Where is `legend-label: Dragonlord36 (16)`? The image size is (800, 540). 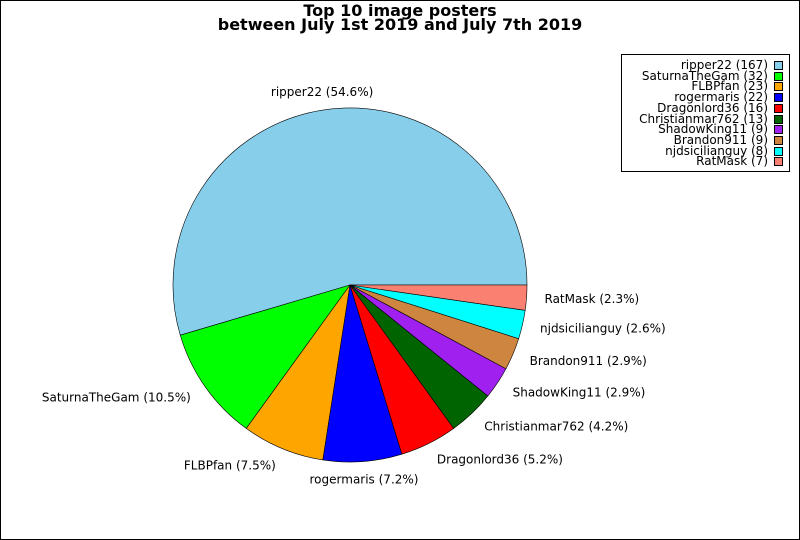
legend-label: Dragonlord36 (16) is located at coordinates (712, 107).